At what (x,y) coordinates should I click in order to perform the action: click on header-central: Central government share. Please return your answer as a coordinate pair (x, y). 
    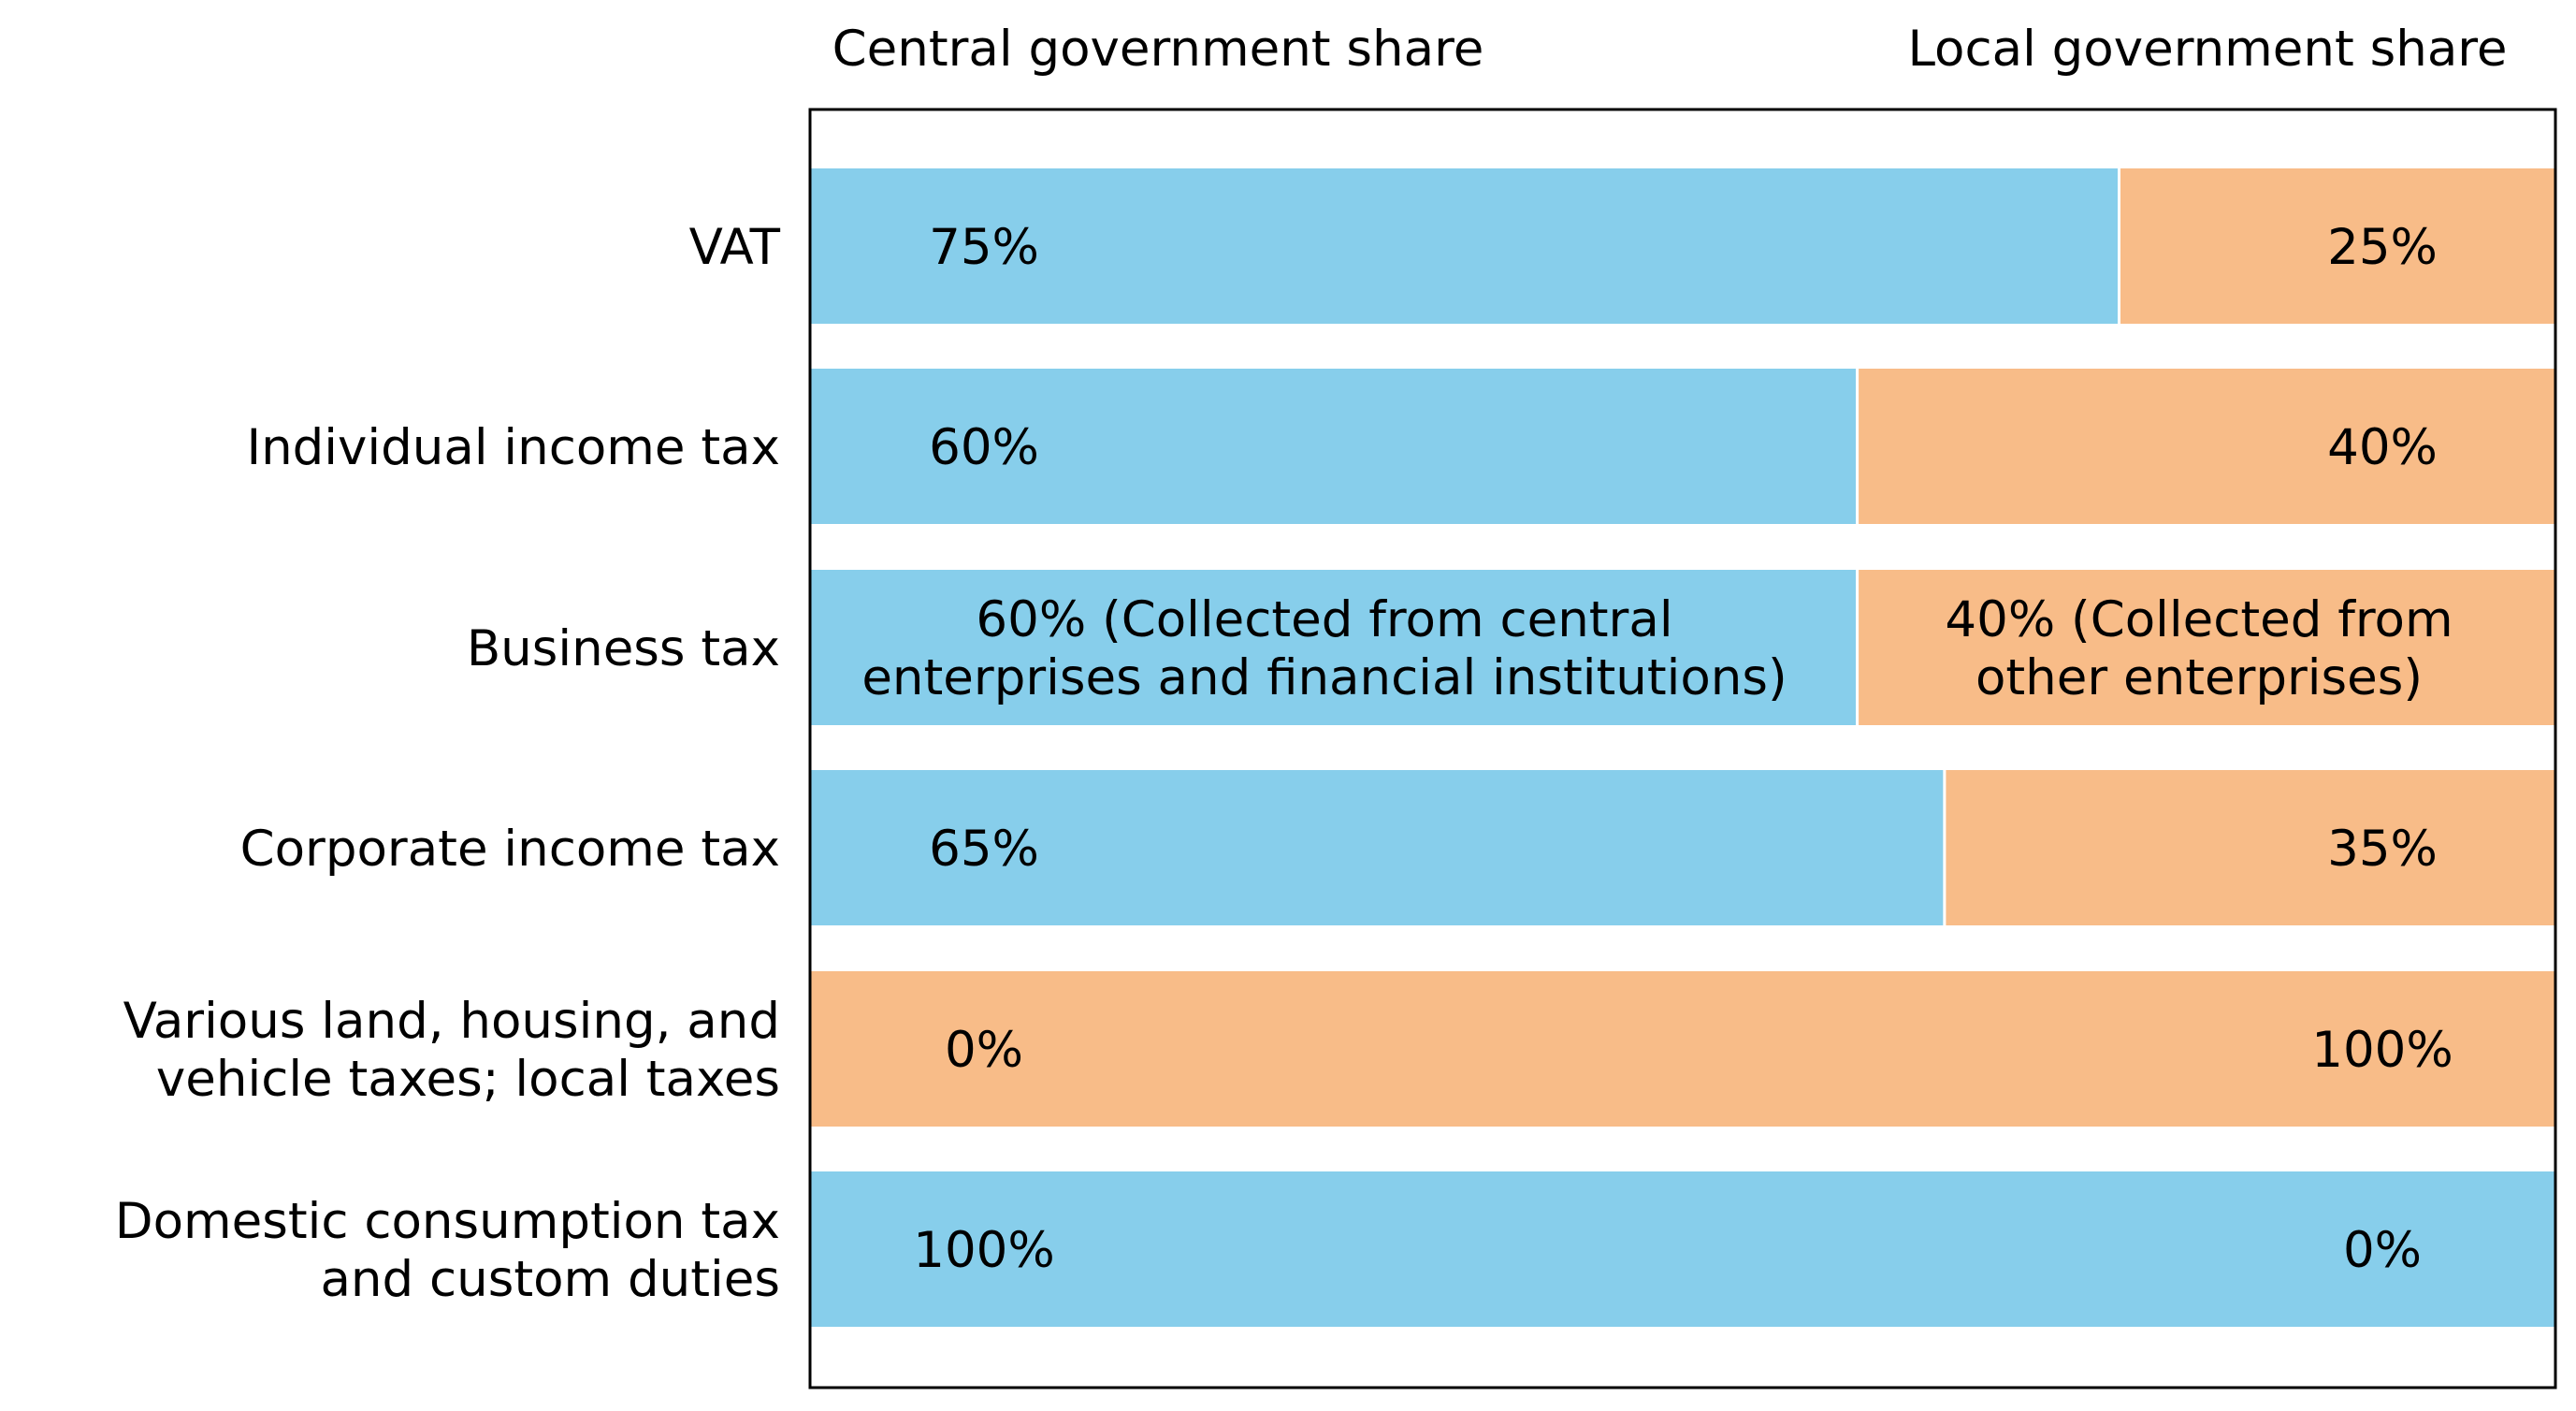
    Looking at the image, I should click on (1158, 49).